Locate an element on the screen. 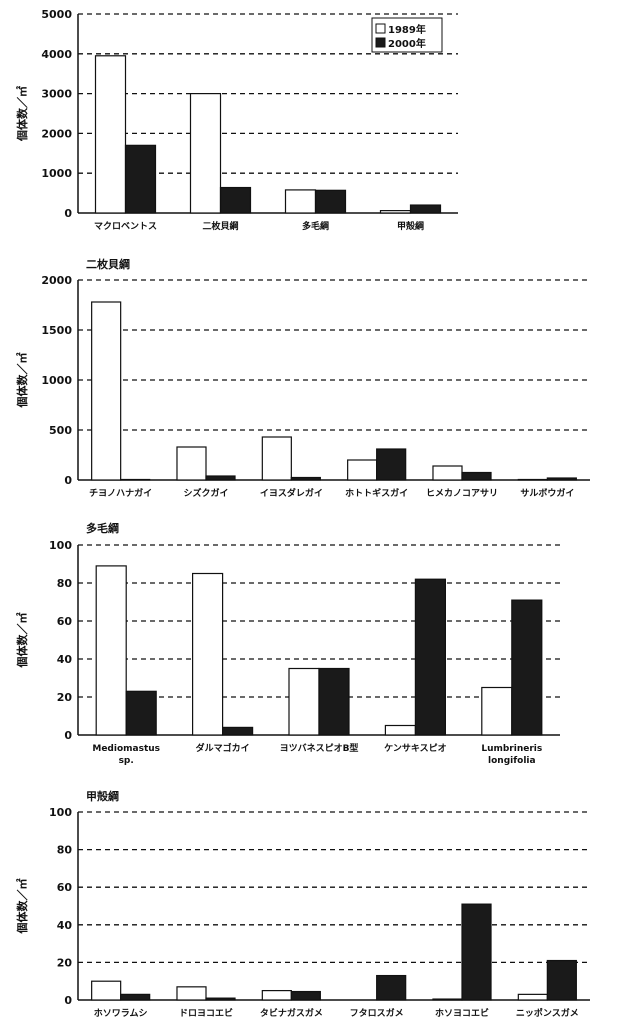 This screenshot has width=620, height=1034. chart-4-title: 甲殻綱 is located at coordinates (102, 796).